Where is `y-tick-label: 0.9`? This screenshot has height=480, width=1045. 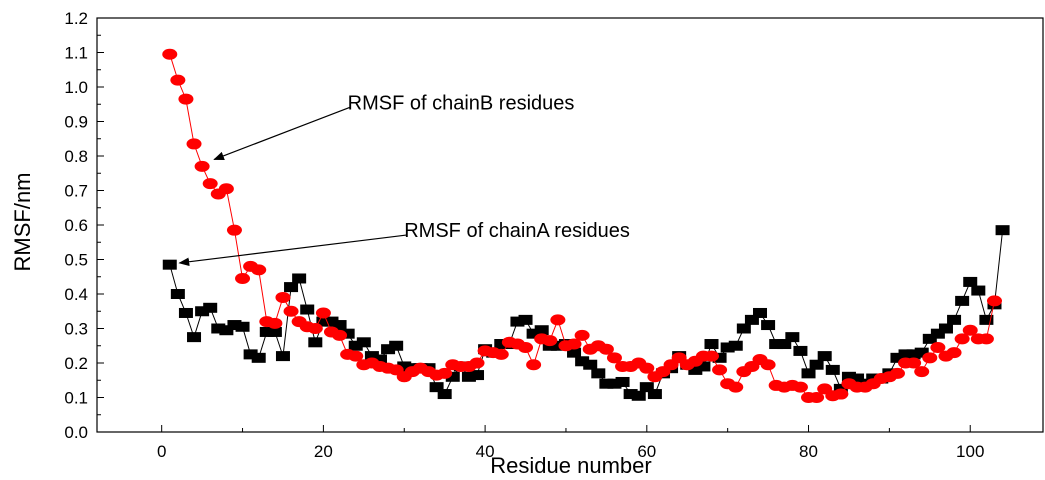
y-tick-label: 0.9 is located at coordinates (76, 122).